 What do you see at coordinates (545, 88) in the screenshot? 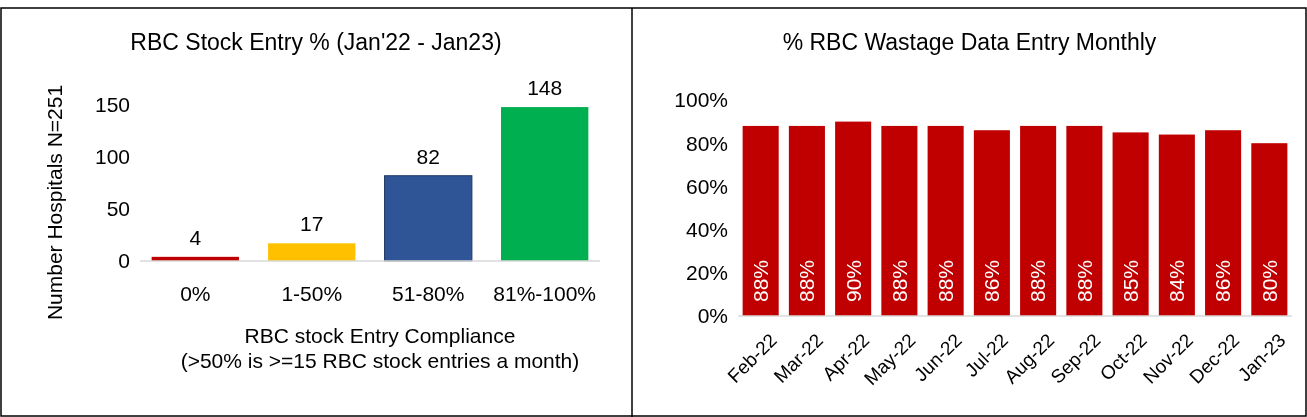
I see `data-label: 148` at bounding box center [545, 88].